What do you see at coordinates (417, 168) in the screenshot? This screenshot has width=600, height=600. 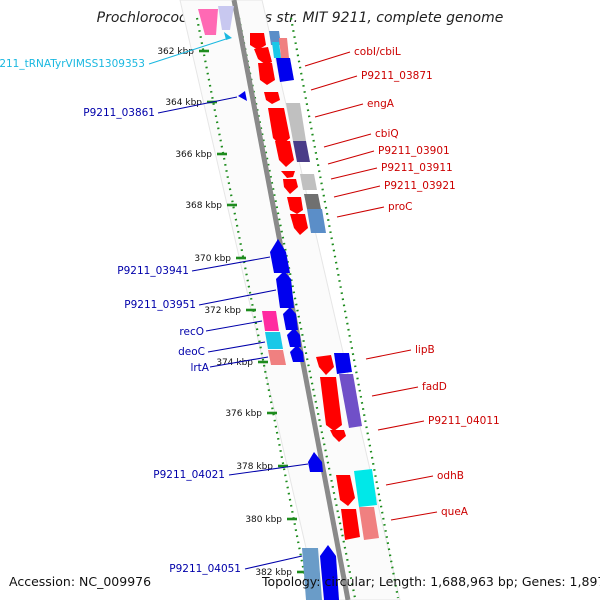 I see `gene-label-right: P9211_03911` at bounding box center [417, 168].